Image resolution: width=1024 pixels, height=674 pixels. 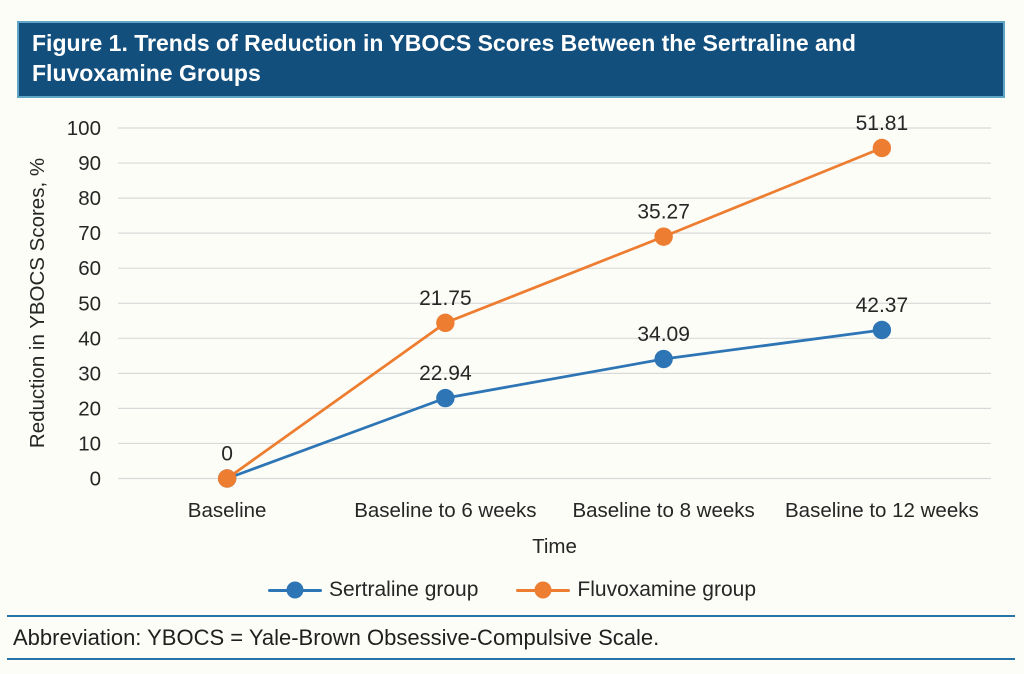 What do you see at coordinates (89, 338) in the screenshot?
I see `y-axis-tick-label: 40` at bounding box center [89, 338].